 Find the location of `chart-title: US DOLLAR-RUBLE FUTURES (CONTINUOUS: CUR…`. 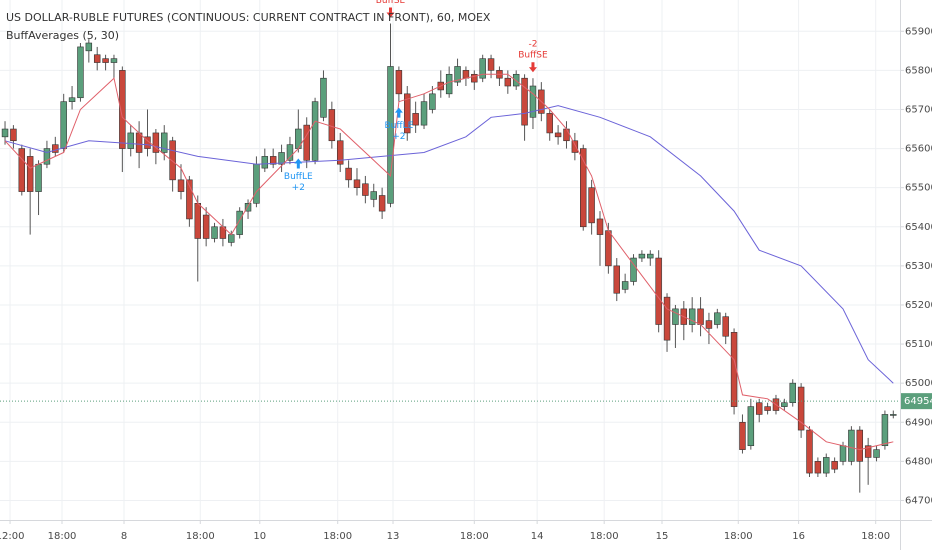

chart-title: US DOLLAR-RUBLE FUTURES (CONTINUOUS: CUR… is located at coordinates (248, 17).